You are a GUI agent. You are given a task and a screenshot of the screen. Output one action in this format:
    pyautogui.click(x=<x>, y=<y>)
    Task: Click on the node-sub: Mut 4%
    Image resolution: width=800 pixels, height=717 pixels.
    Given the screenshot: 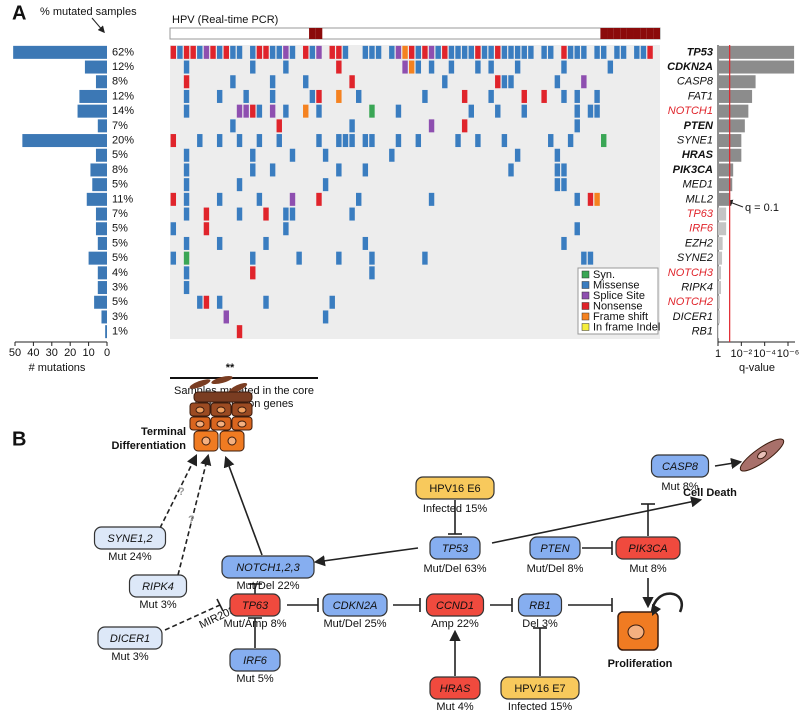 What is the action you would take?
    pyautogui.click(x=455, y=707)
    